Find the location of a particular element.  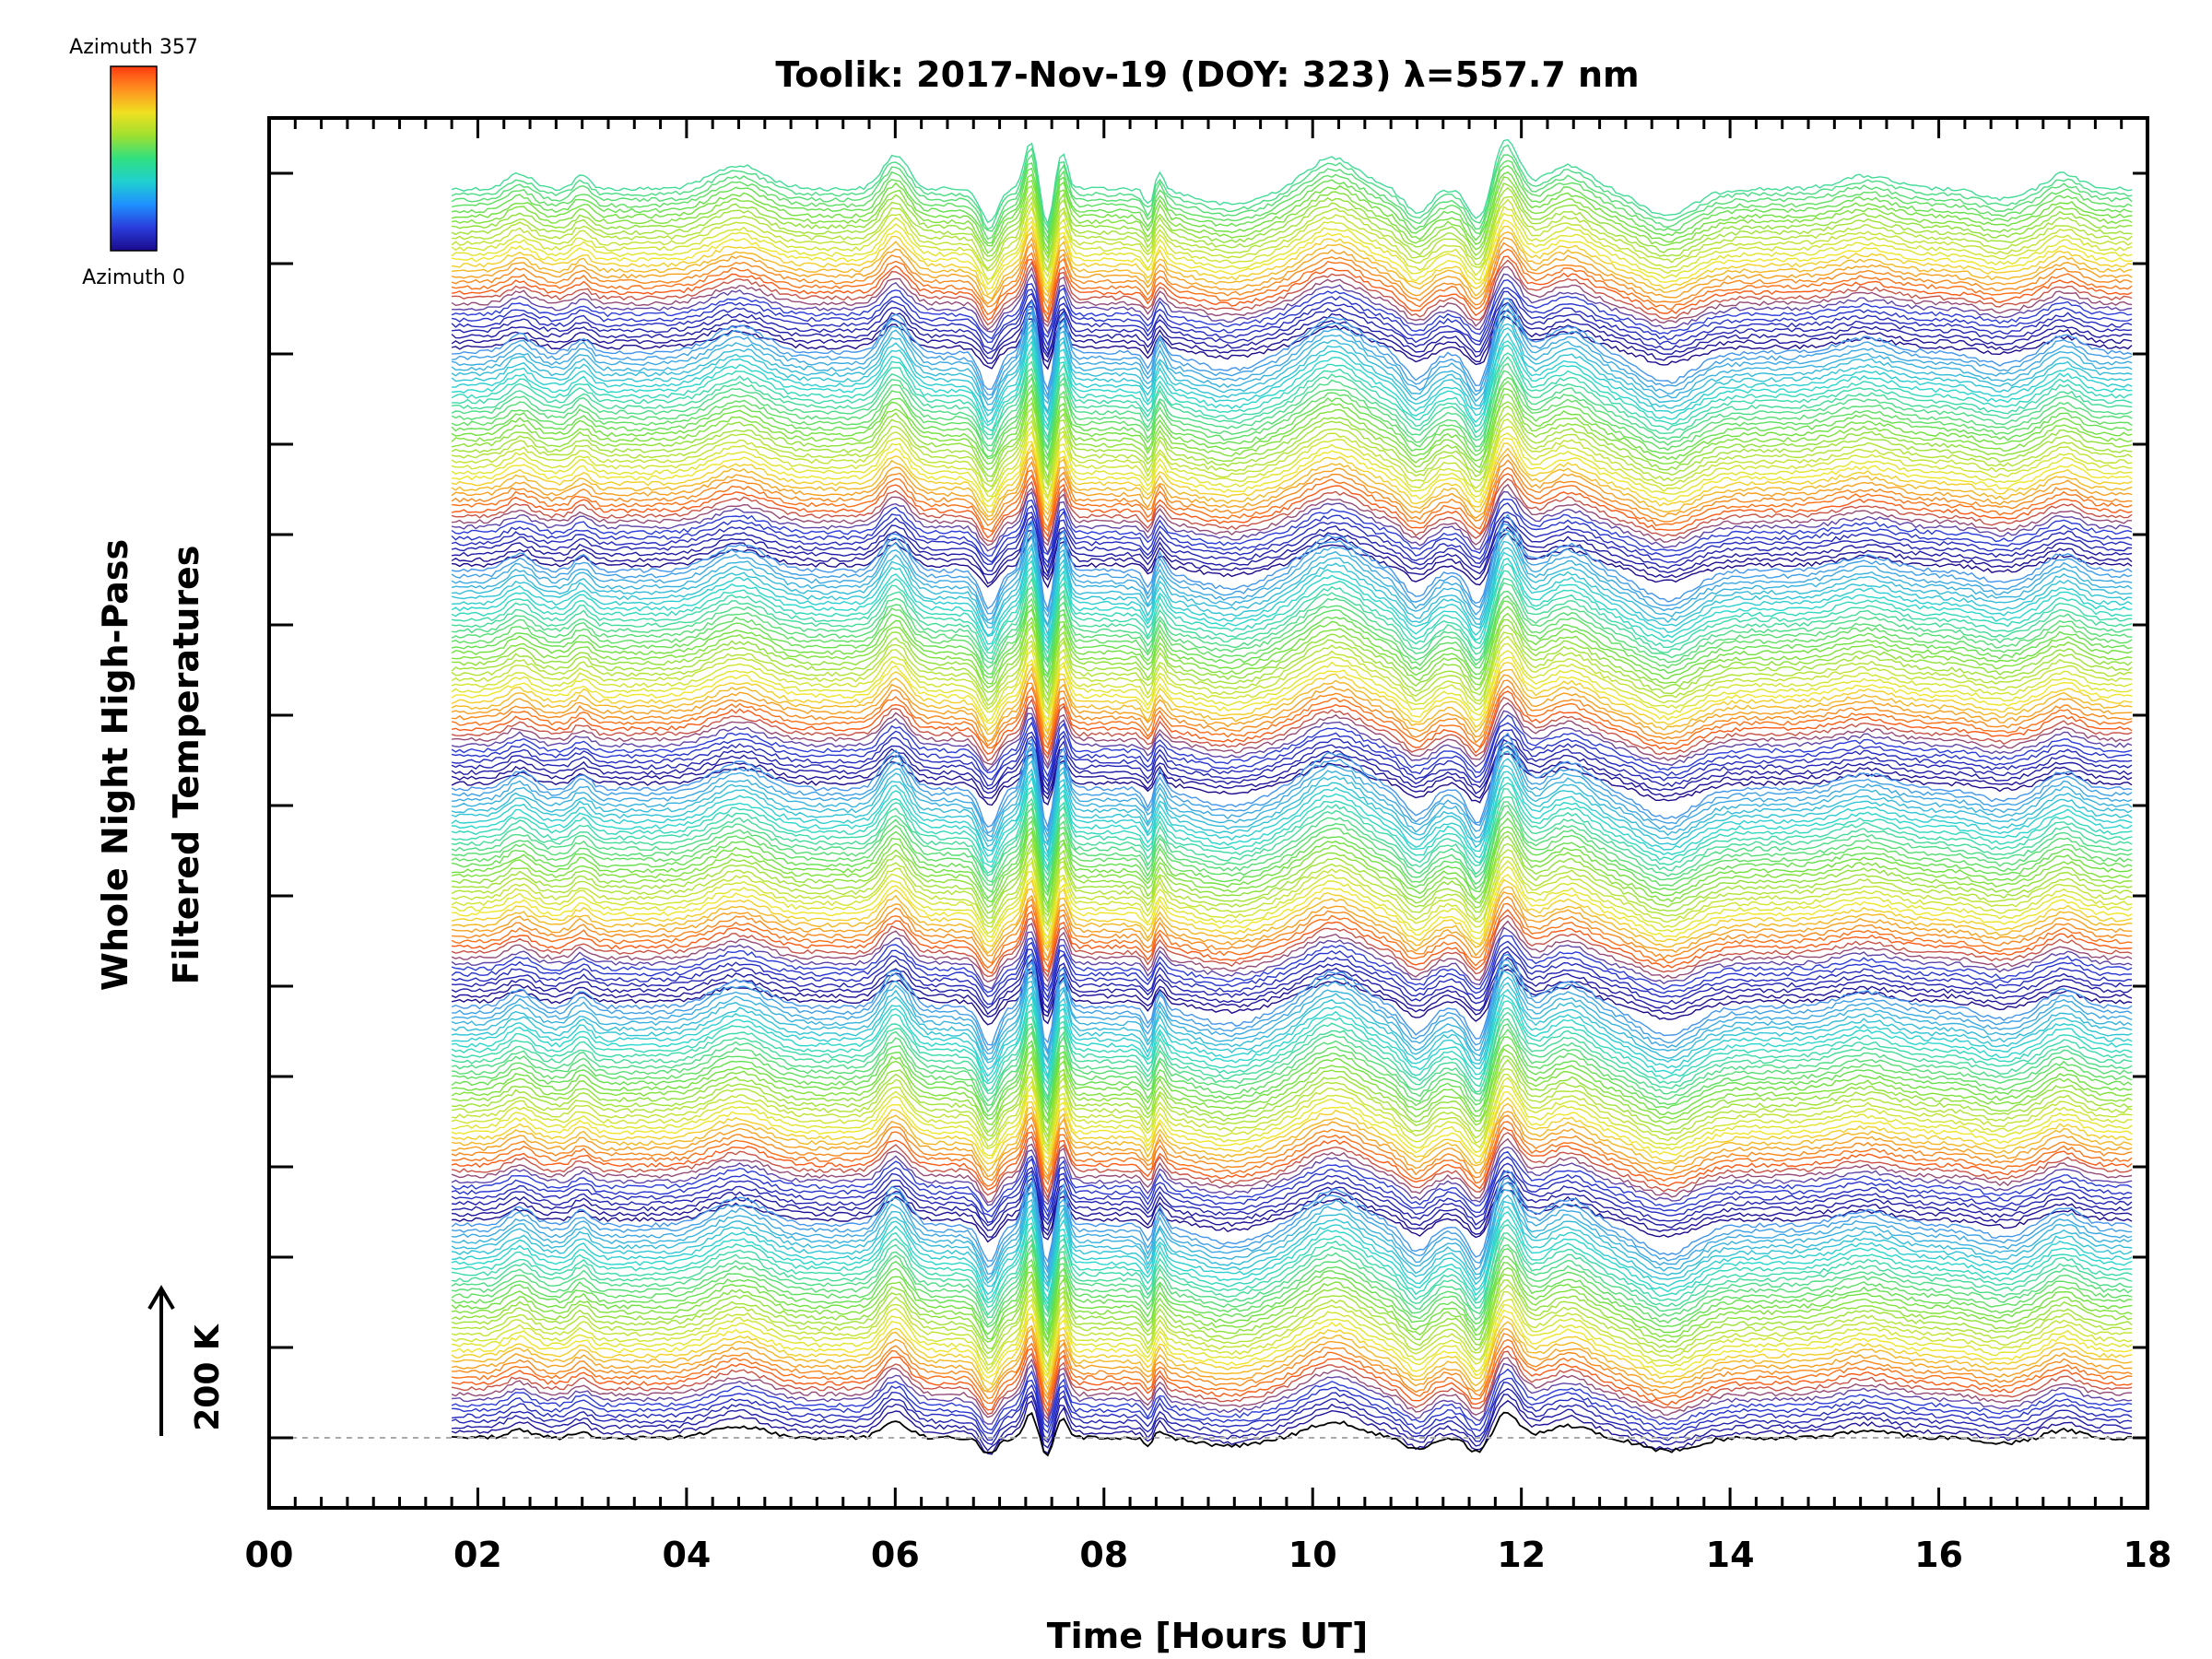

legend-bottom-label: Azimuth 0 is located at coordinates (133, 277).